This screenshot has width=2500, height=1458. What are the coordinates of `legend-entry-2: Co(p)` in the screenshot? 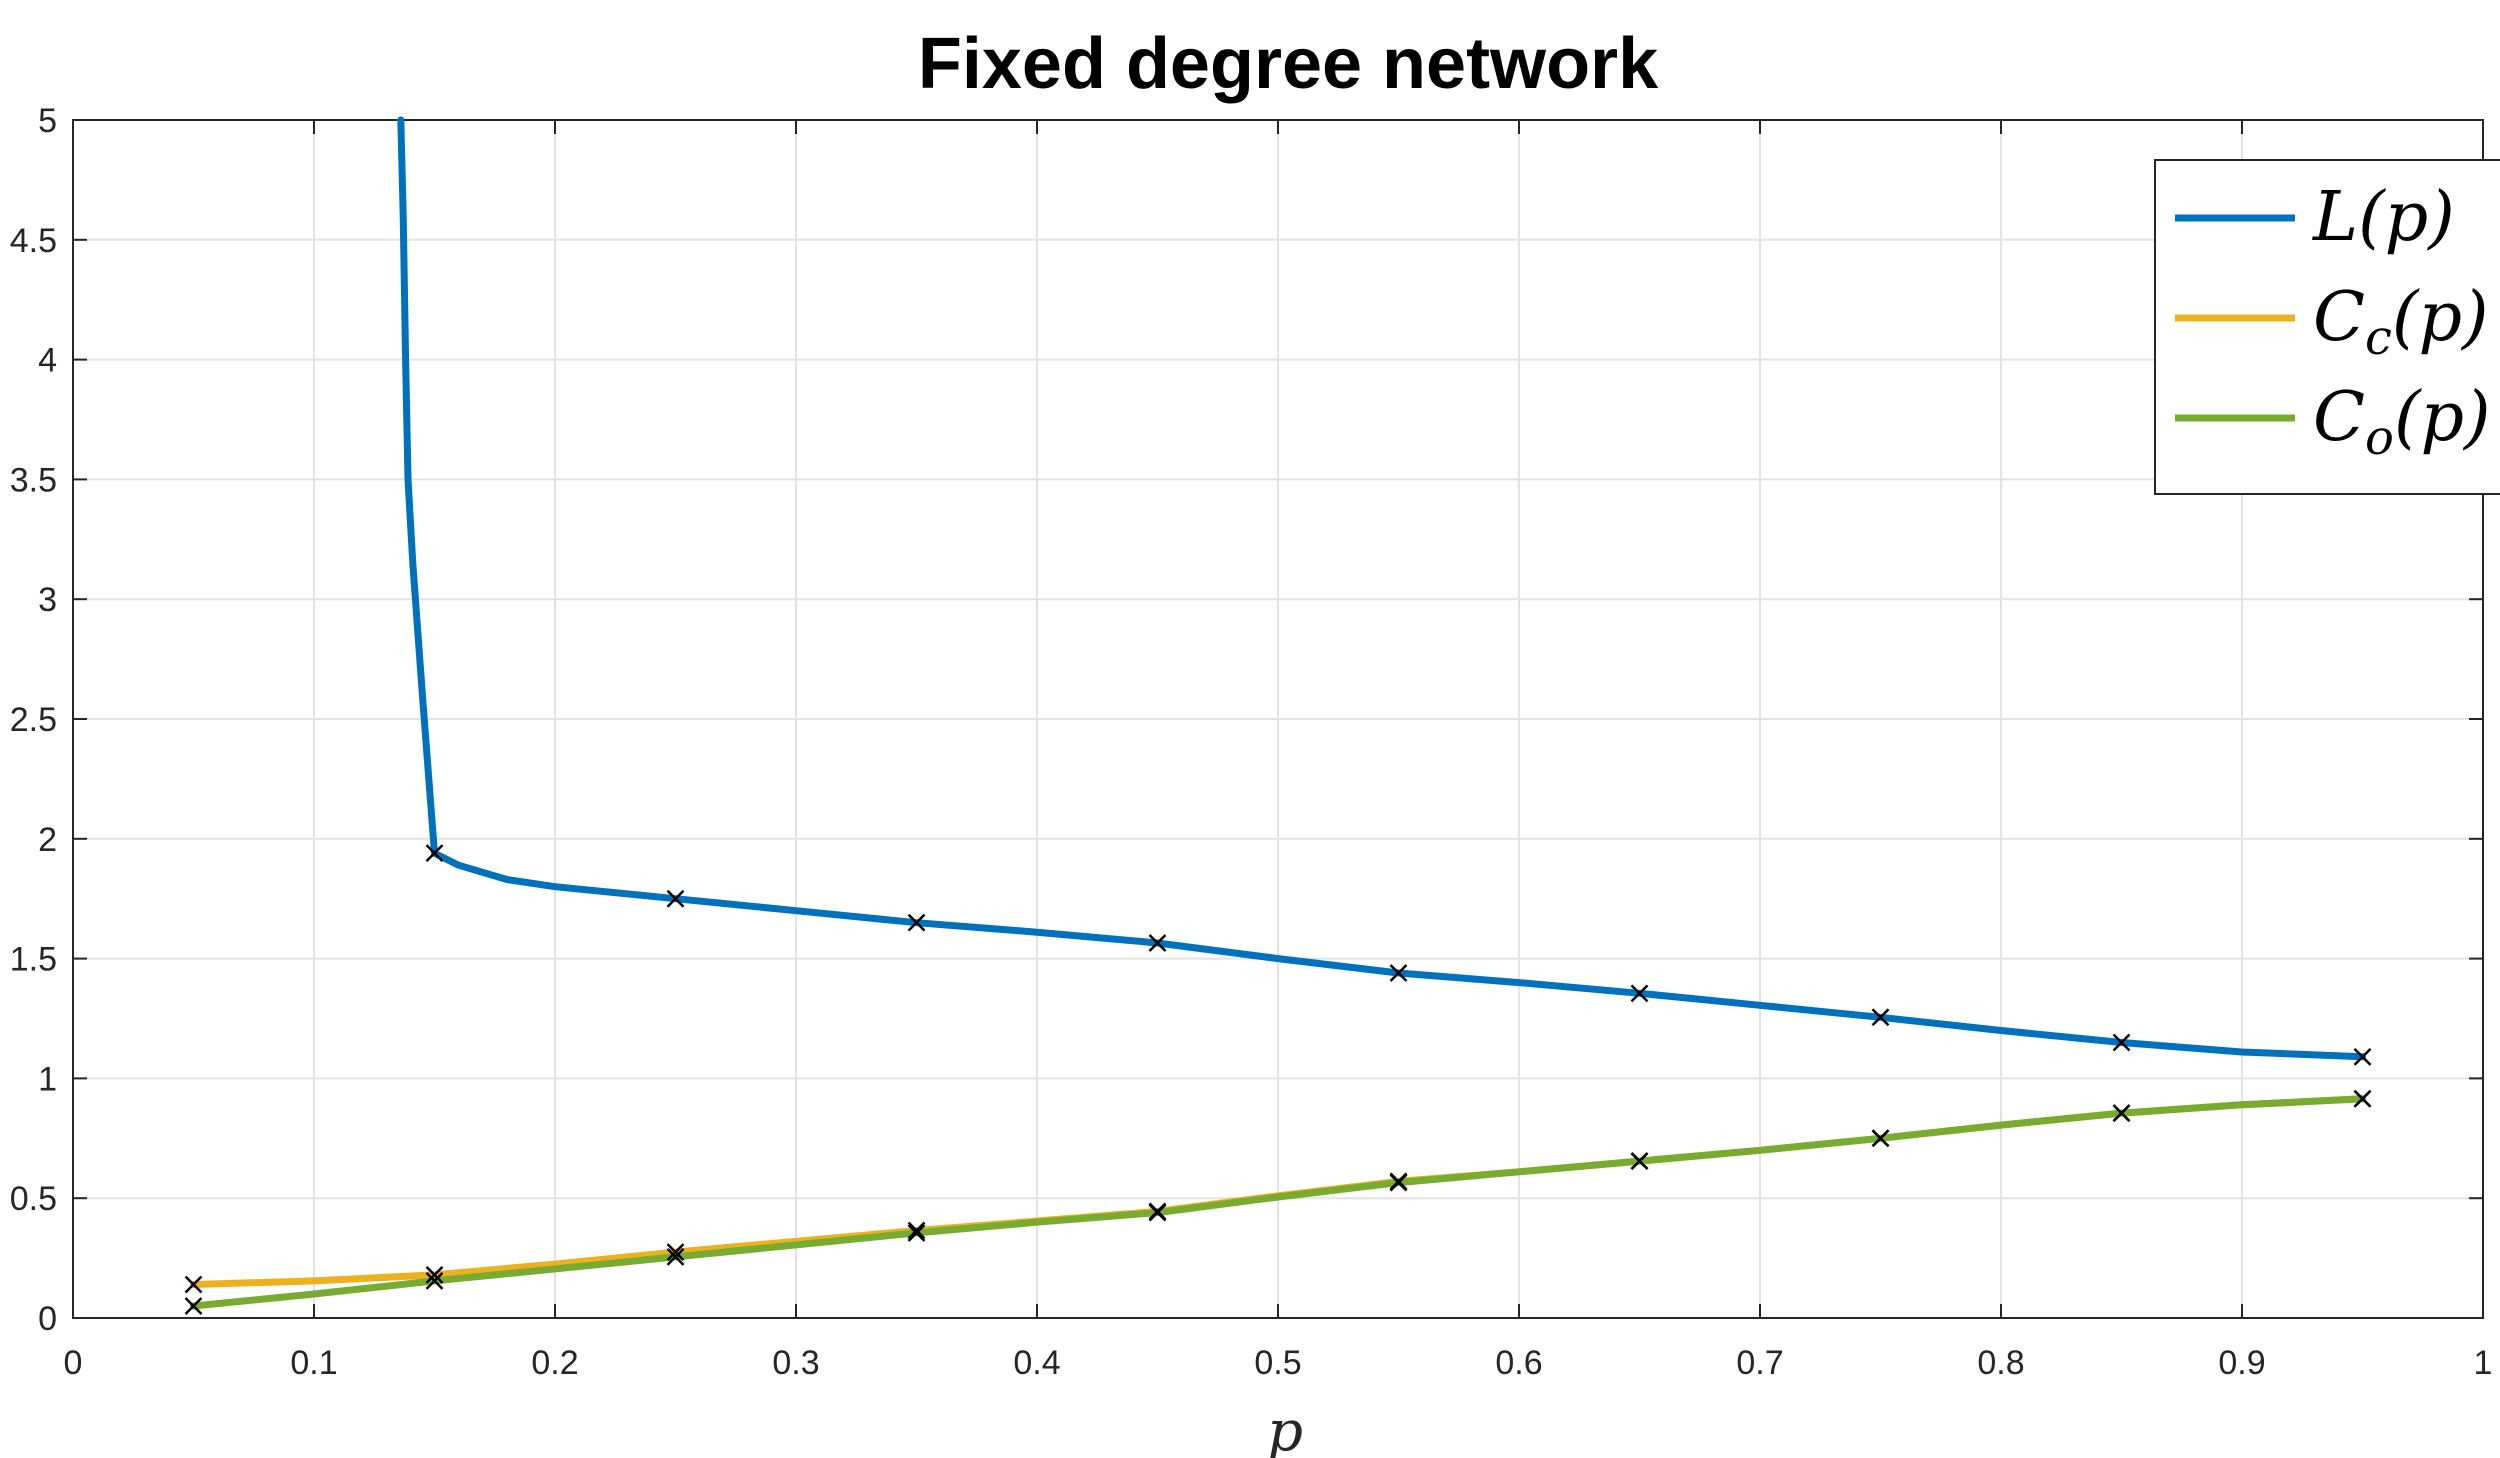 It's located at (2402, 422).